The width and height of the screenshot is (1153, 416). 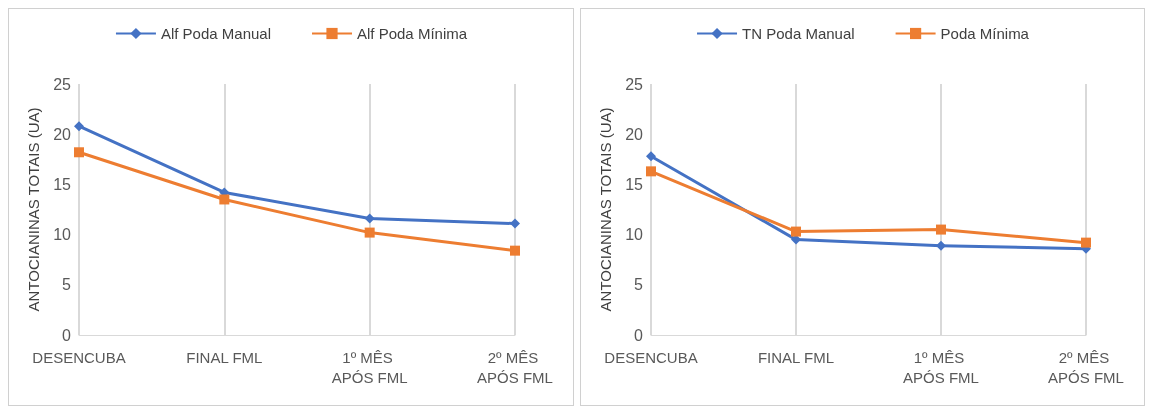 What do you see at coordinates (798, 33) in the screenshot?
I see `legend-label: TN Poda Manual` at bounding box center [798, 33].